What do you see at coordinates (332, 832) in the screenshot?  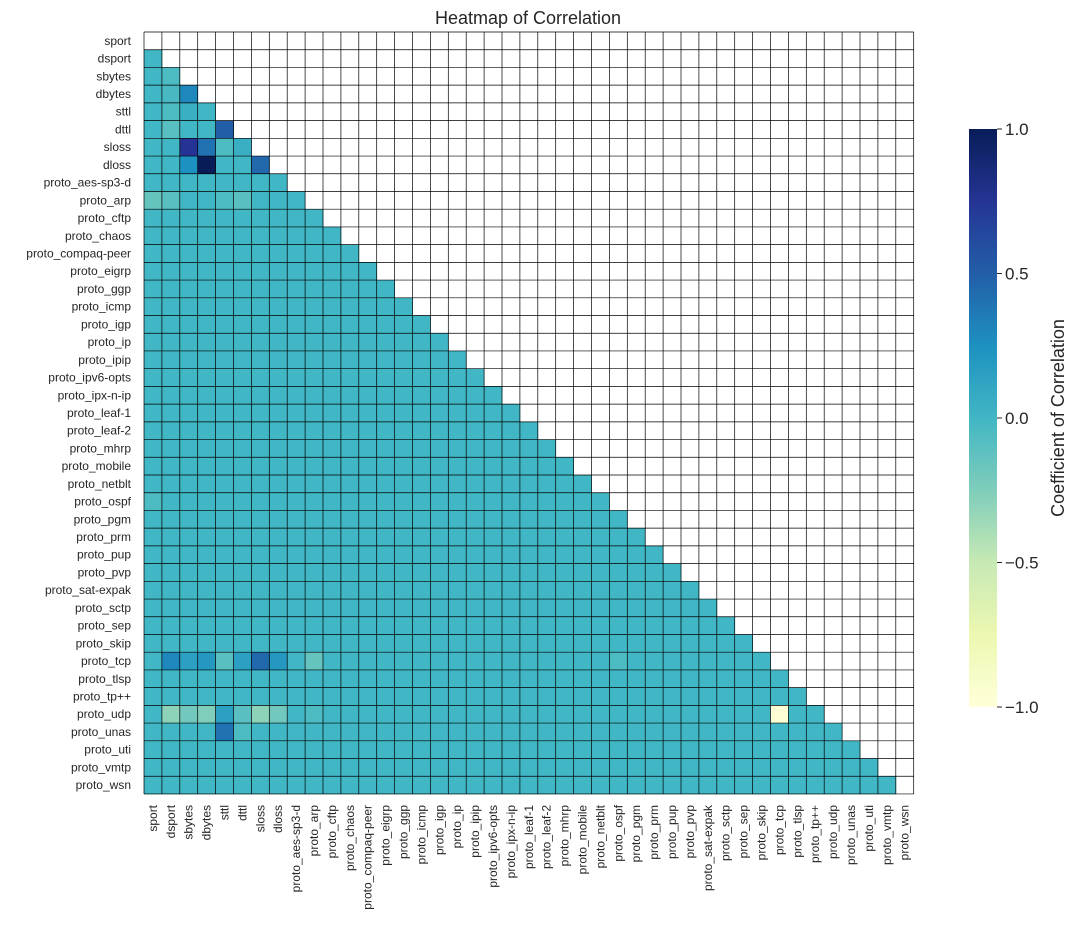 I see `x-tick-label: proto_cftp` at bounding box center [332, 832].